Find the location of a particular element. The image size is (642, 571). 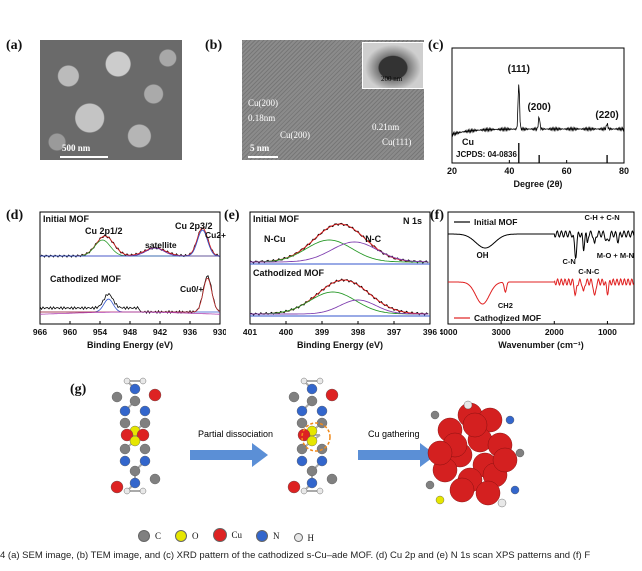

panel-d-label: (d) is located at coordinates (15, 215).